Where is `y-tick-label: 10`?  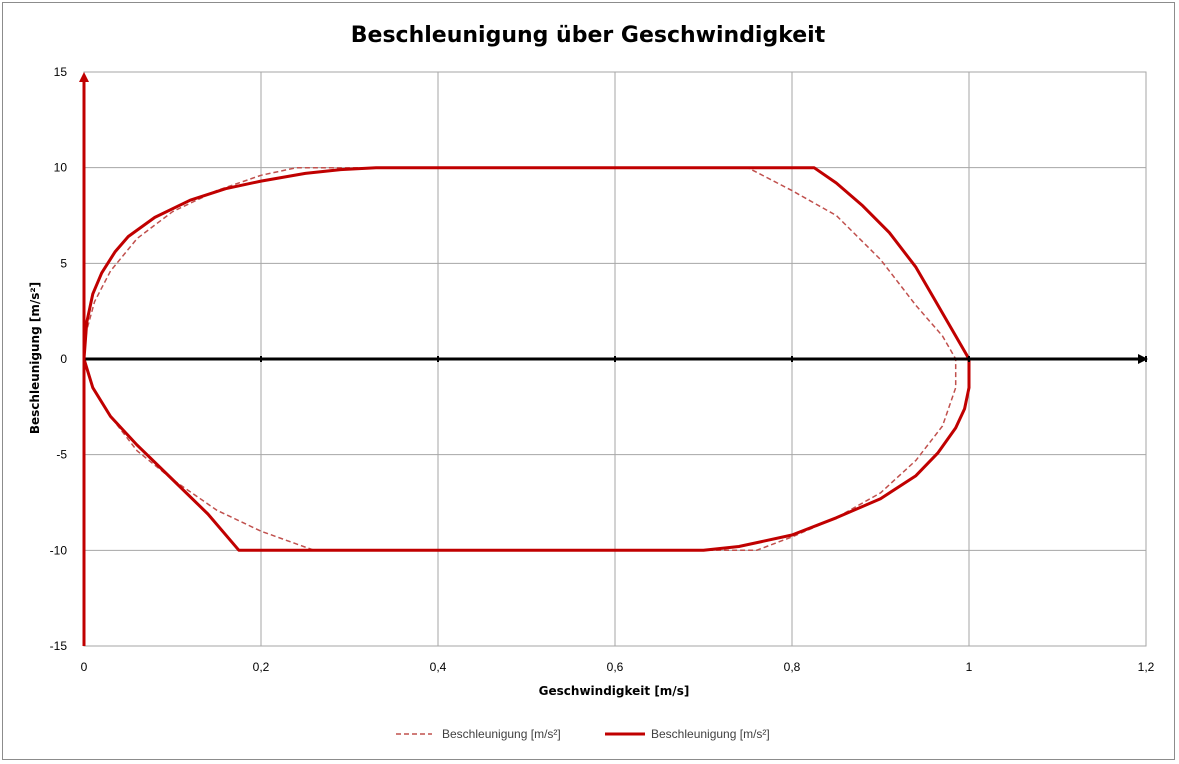
y-tick-label: 10 is located at coordinates (61, 168).